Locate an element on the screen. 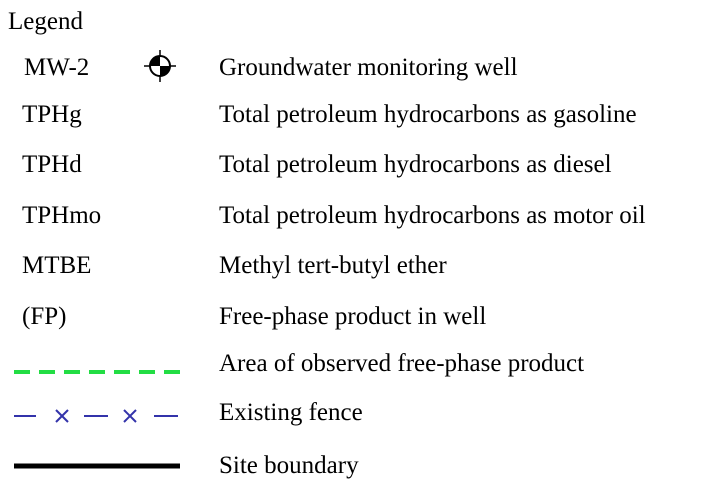 The height and width of the screenshot is (479, 707). well-symbol is located at coordinates (160, 66).